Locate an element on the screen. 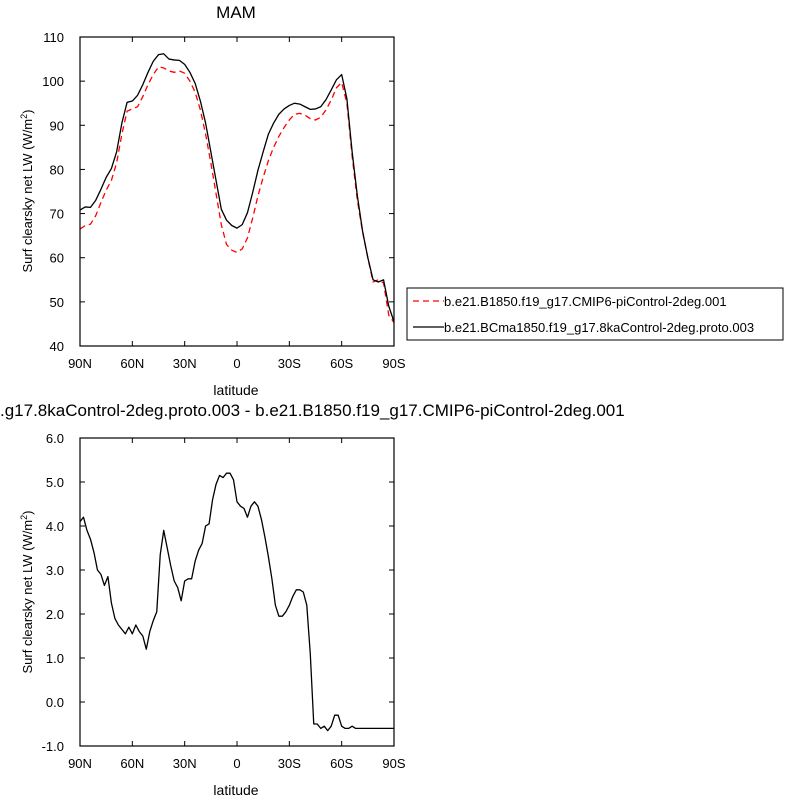 This screenshot has width=800, height=800. top-x-tick-label: 30N is located at coordinates (185, 363).